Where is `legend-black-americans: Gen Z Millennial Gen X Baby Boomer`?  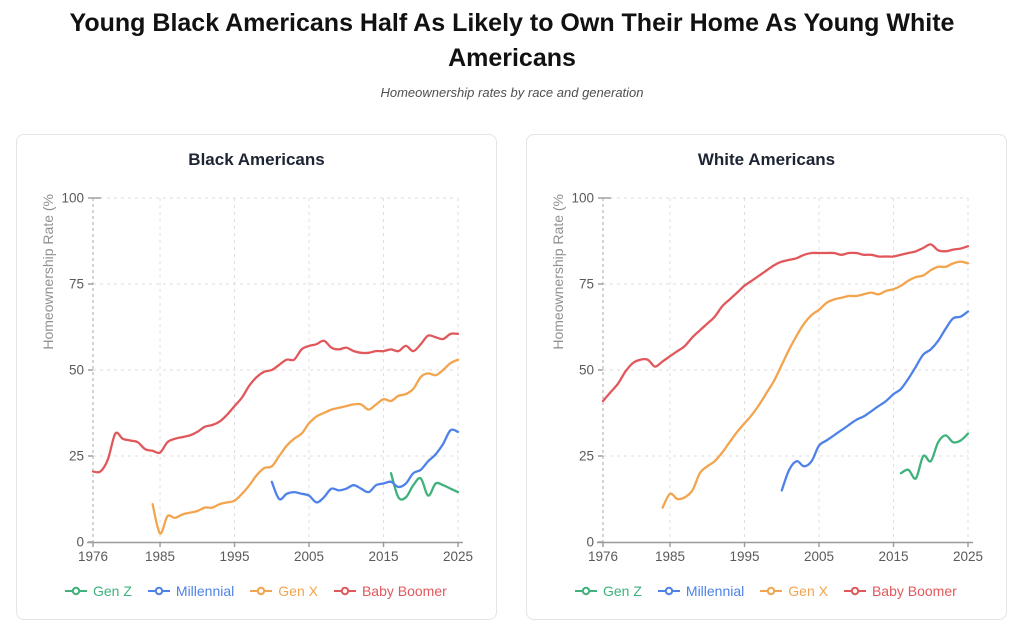 legend-black-americans: Gen Z Millennial Gen X Baby Boomer is located at coordinates (256, 591).